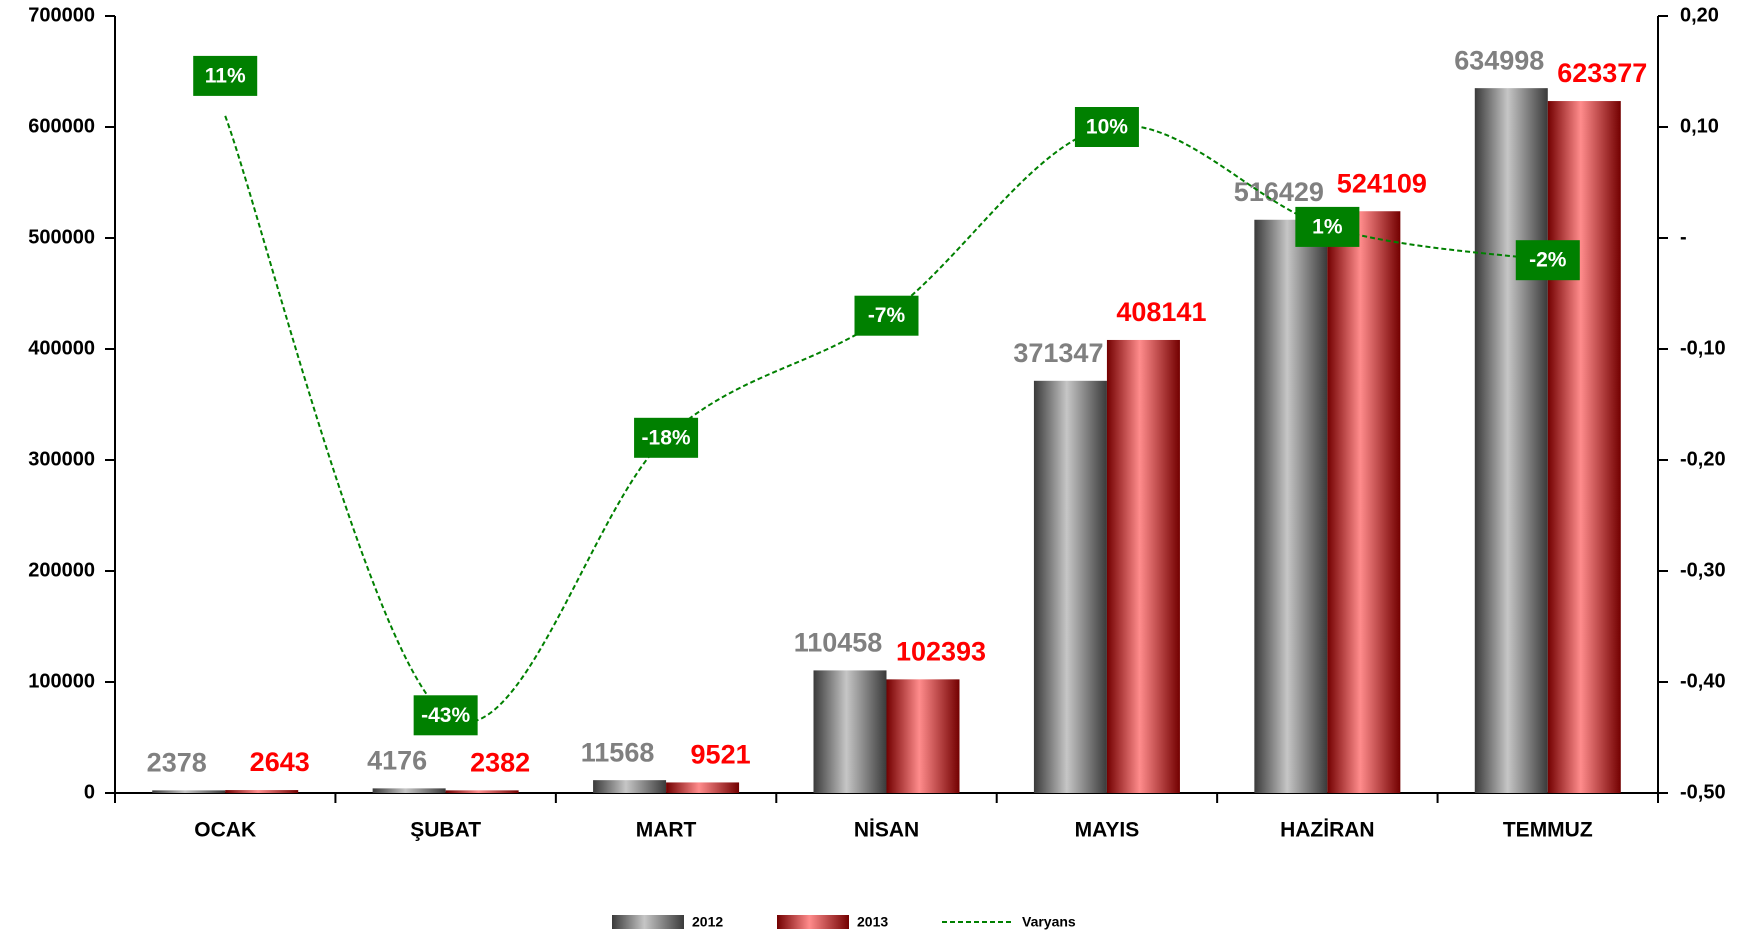 This screenshot has width=1752, height=932. I want to click on bar-value-label: 2382, so click(500, 762).